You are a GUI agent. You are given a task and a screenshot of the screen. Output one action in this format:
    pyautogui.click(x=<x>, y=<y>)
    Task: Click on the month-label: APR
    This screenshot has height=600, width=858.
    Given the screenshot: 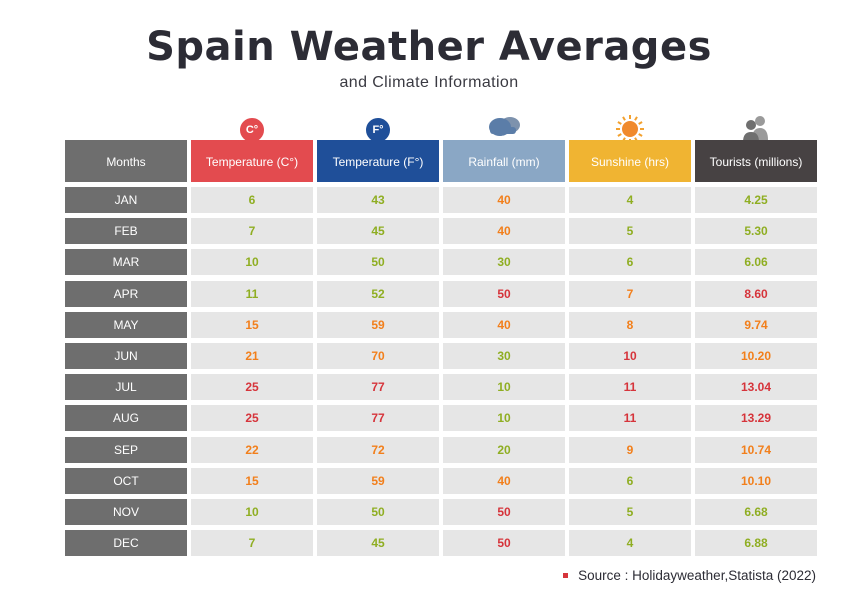 What is the action you would take?
    pyautogui.click(x=126, y=293)
    